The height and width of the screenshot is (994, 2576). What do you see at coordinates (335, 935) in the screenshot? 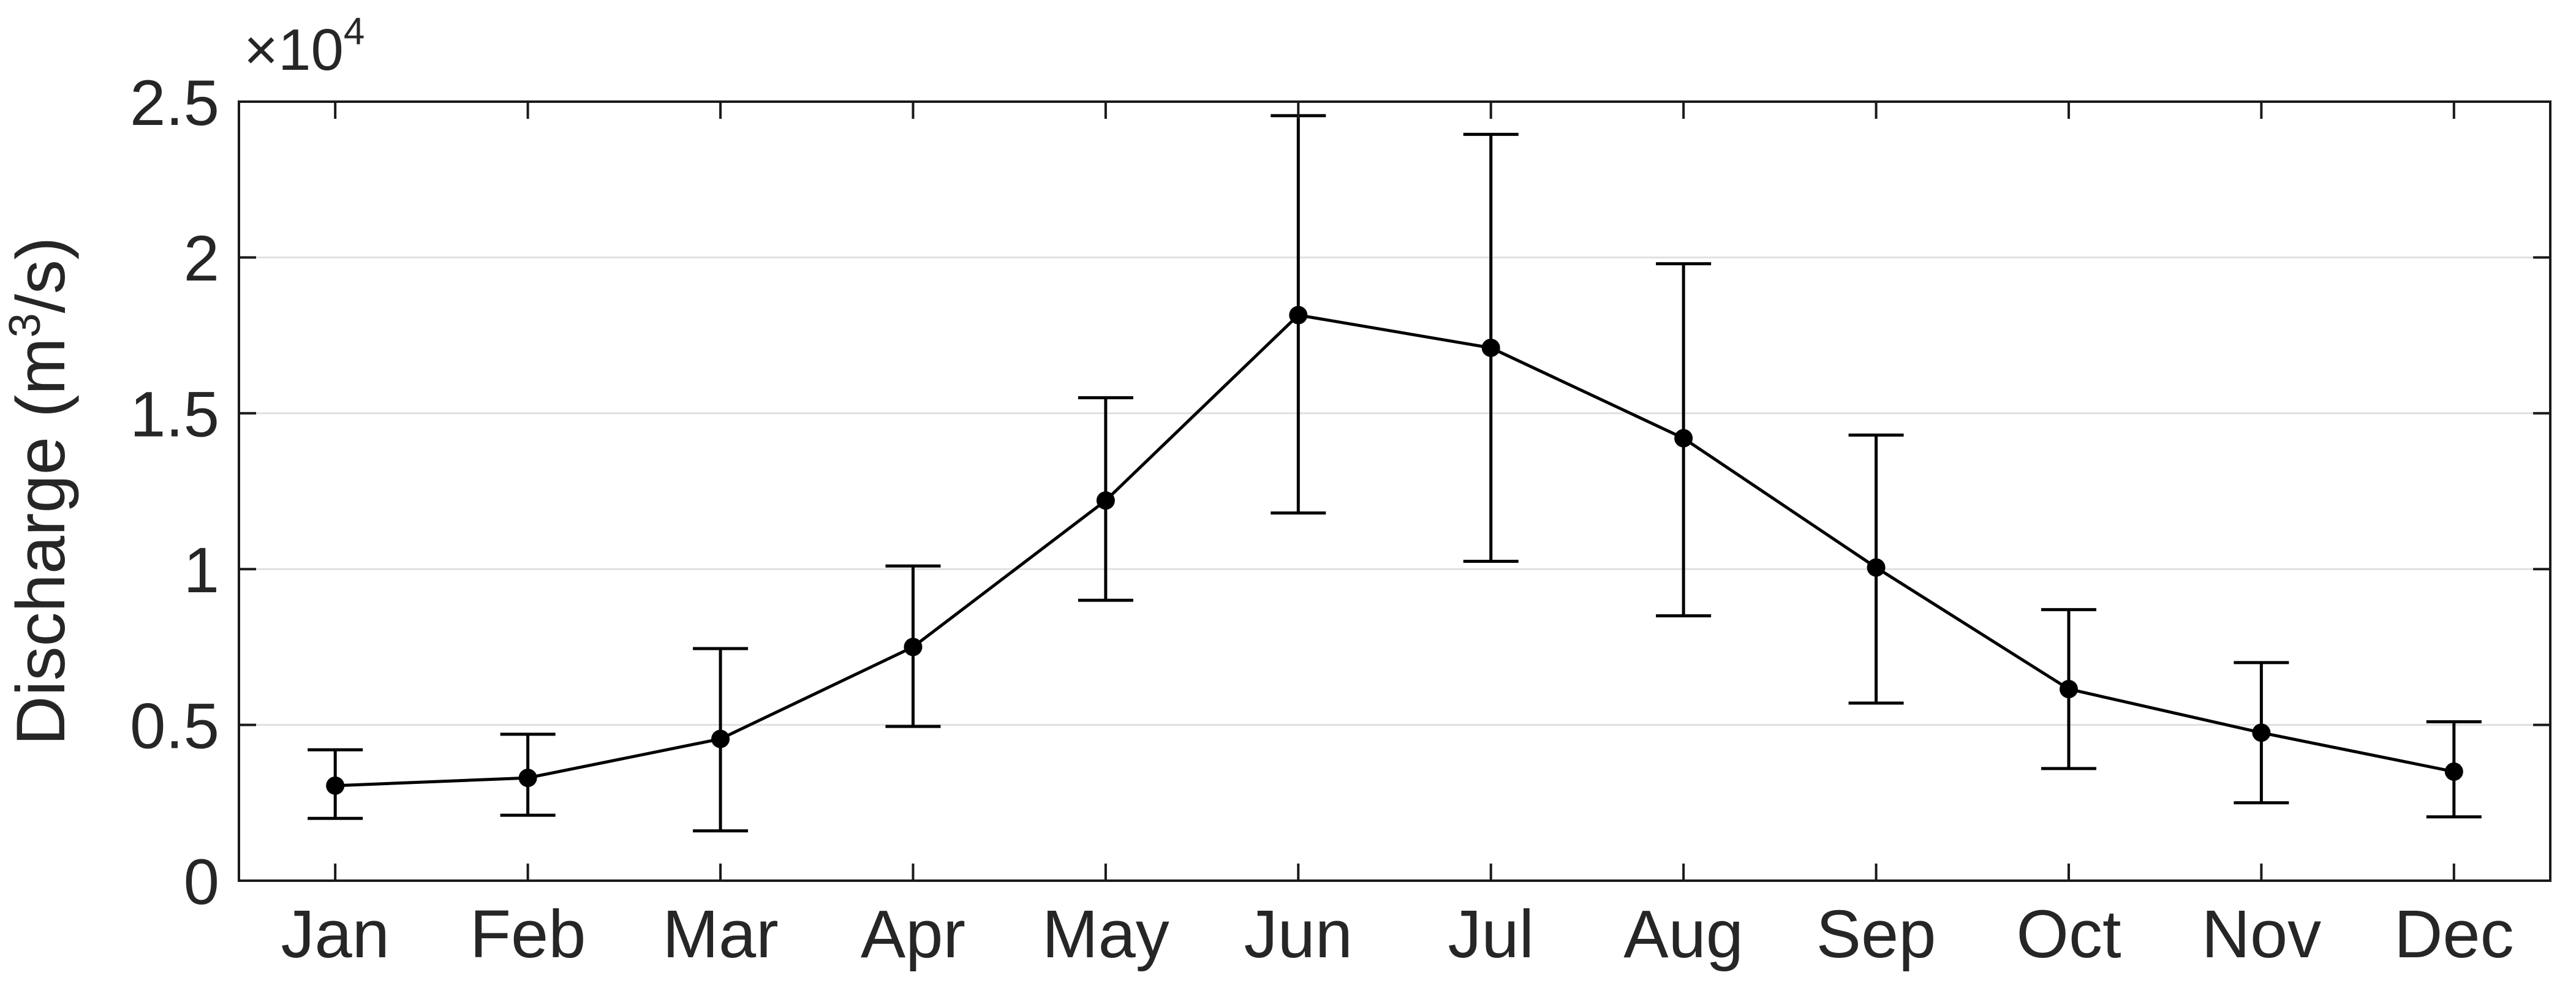
I see `x-tick-label: Jan` at bounding box center [335, 935].